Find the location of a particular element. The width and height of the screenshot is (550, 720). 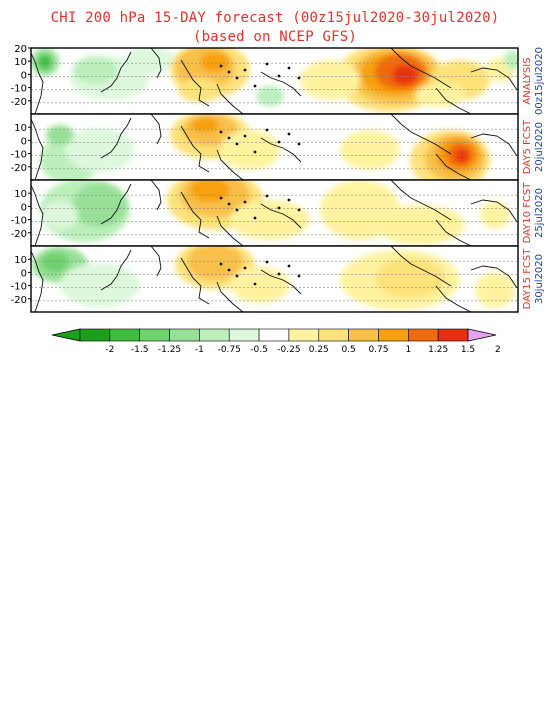

panel-frame is located at coordinates (274, 279).